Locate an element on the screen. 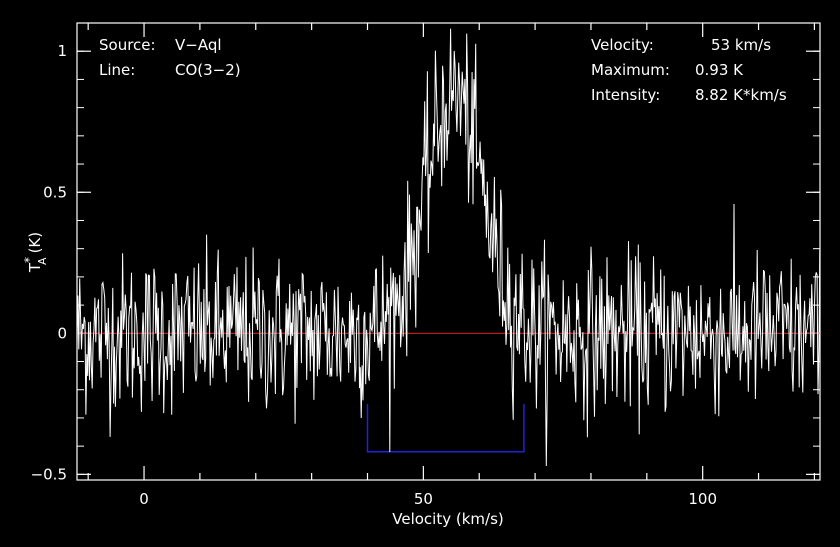 Image resolution: width=840 pixels, height=547 pixels. y-axis-label-unit: (K) is located at coordinates (35, 243).